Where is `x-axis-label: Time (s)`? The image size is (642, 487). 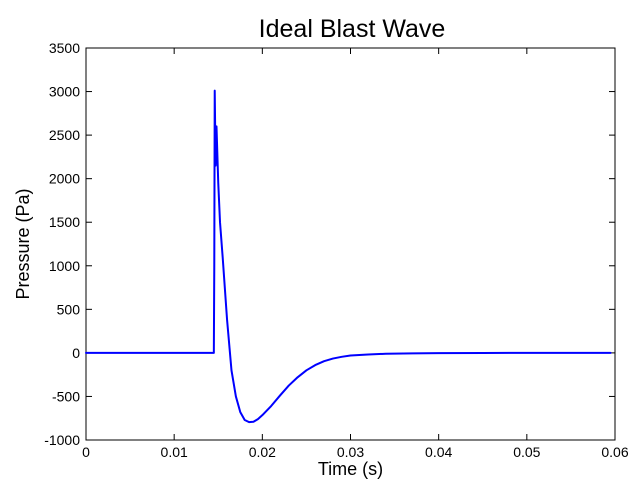
x-axis-label: Time (s) is located at coordinates (350, 469).